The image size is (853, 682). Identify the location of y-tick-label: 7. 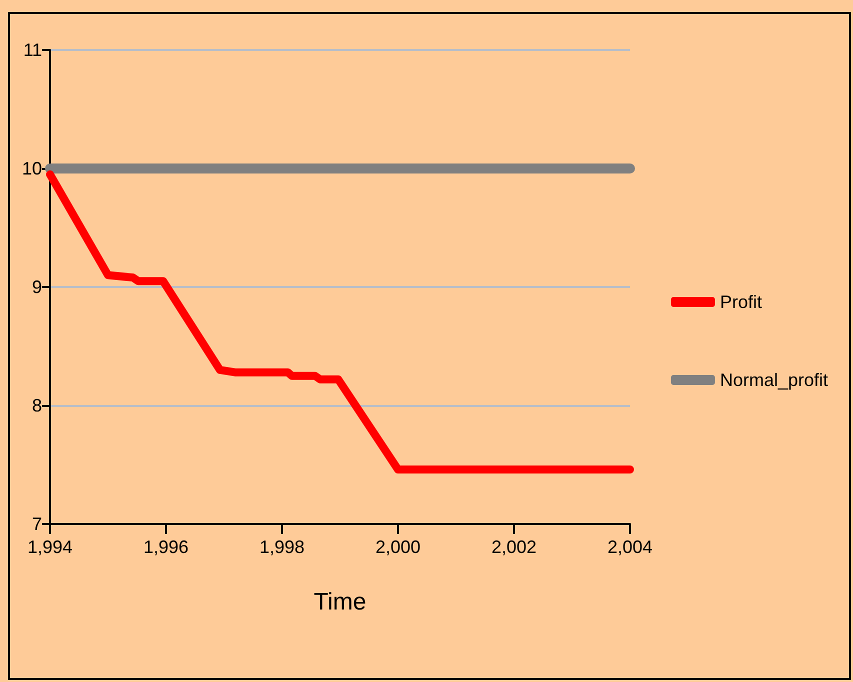
(37, 524).